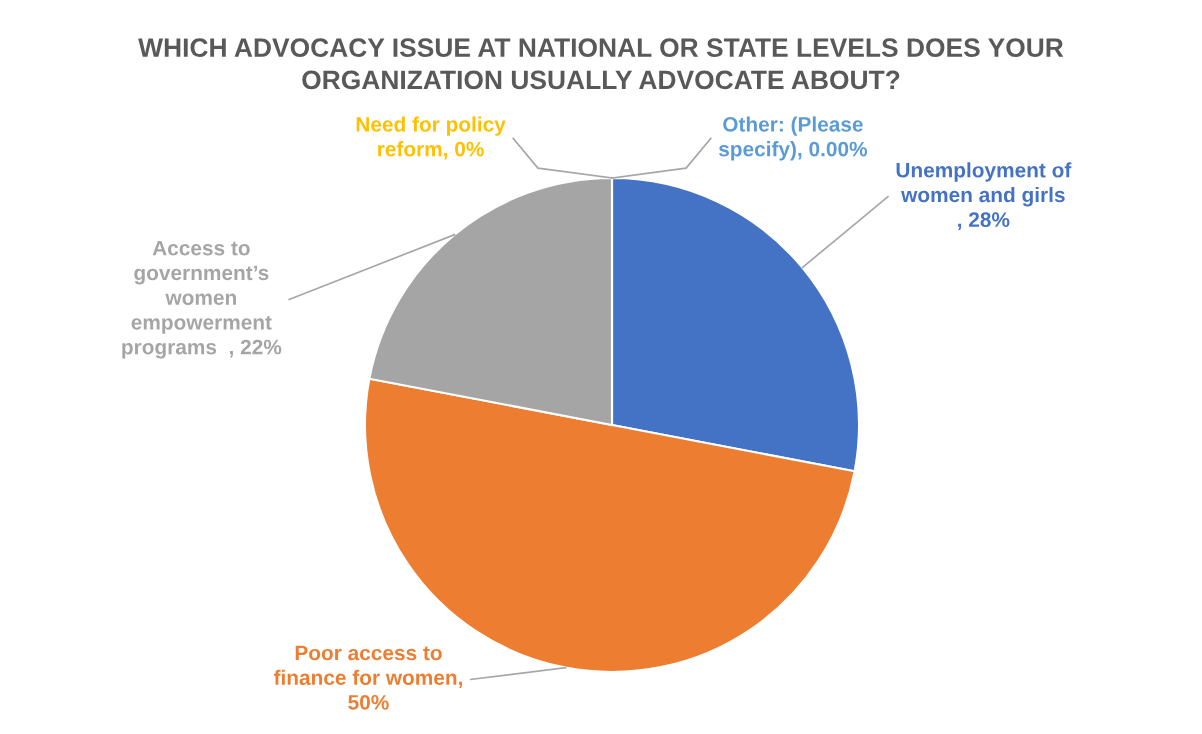 This screenshot has height=734, width=1202. Describe the element at coordinates (367, 677) in the screenshot. I see `slice-label: Poor access to finance for women, 50%` at that location.